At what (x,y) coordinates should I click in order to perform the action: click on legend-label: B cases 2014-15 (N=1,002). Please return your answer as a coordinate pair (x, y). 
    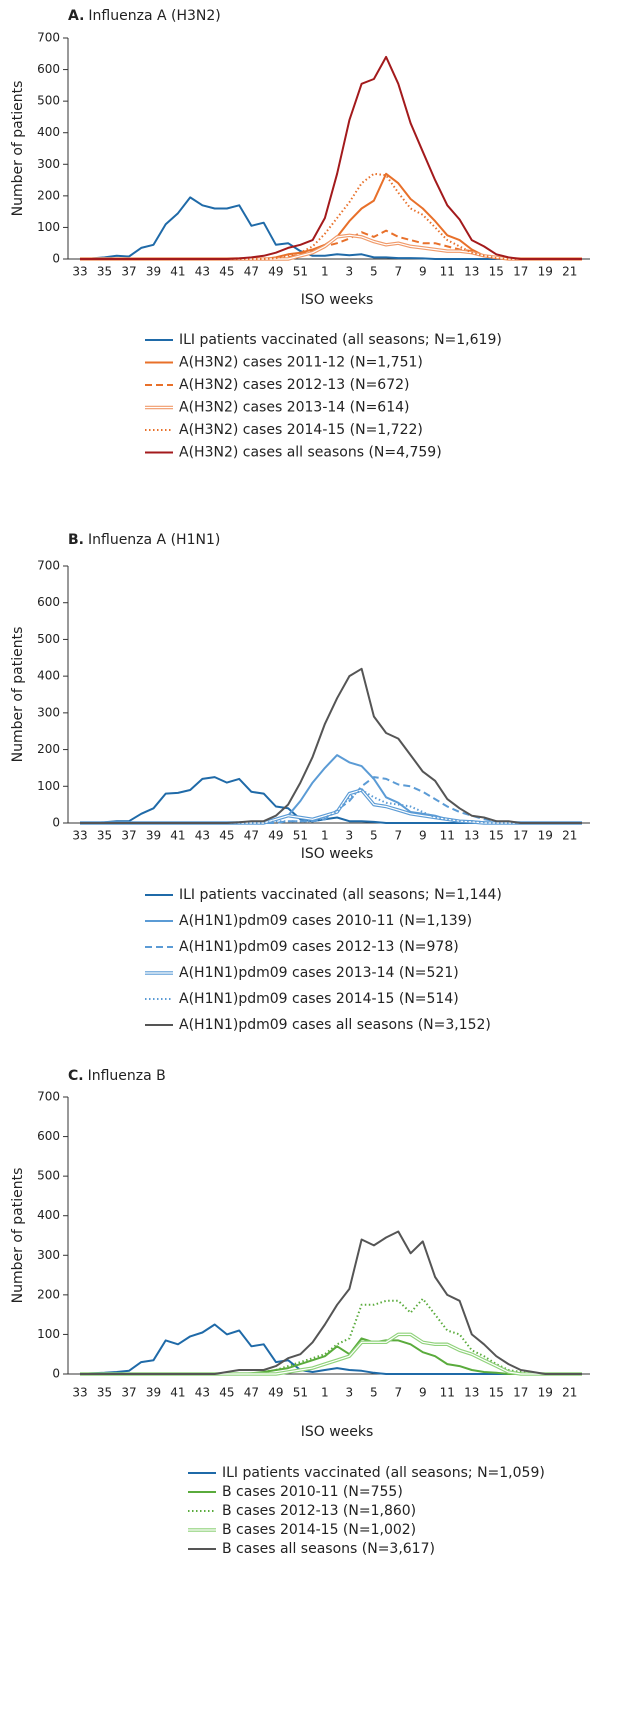
    Looking at the image, I should click on (319, 1530).